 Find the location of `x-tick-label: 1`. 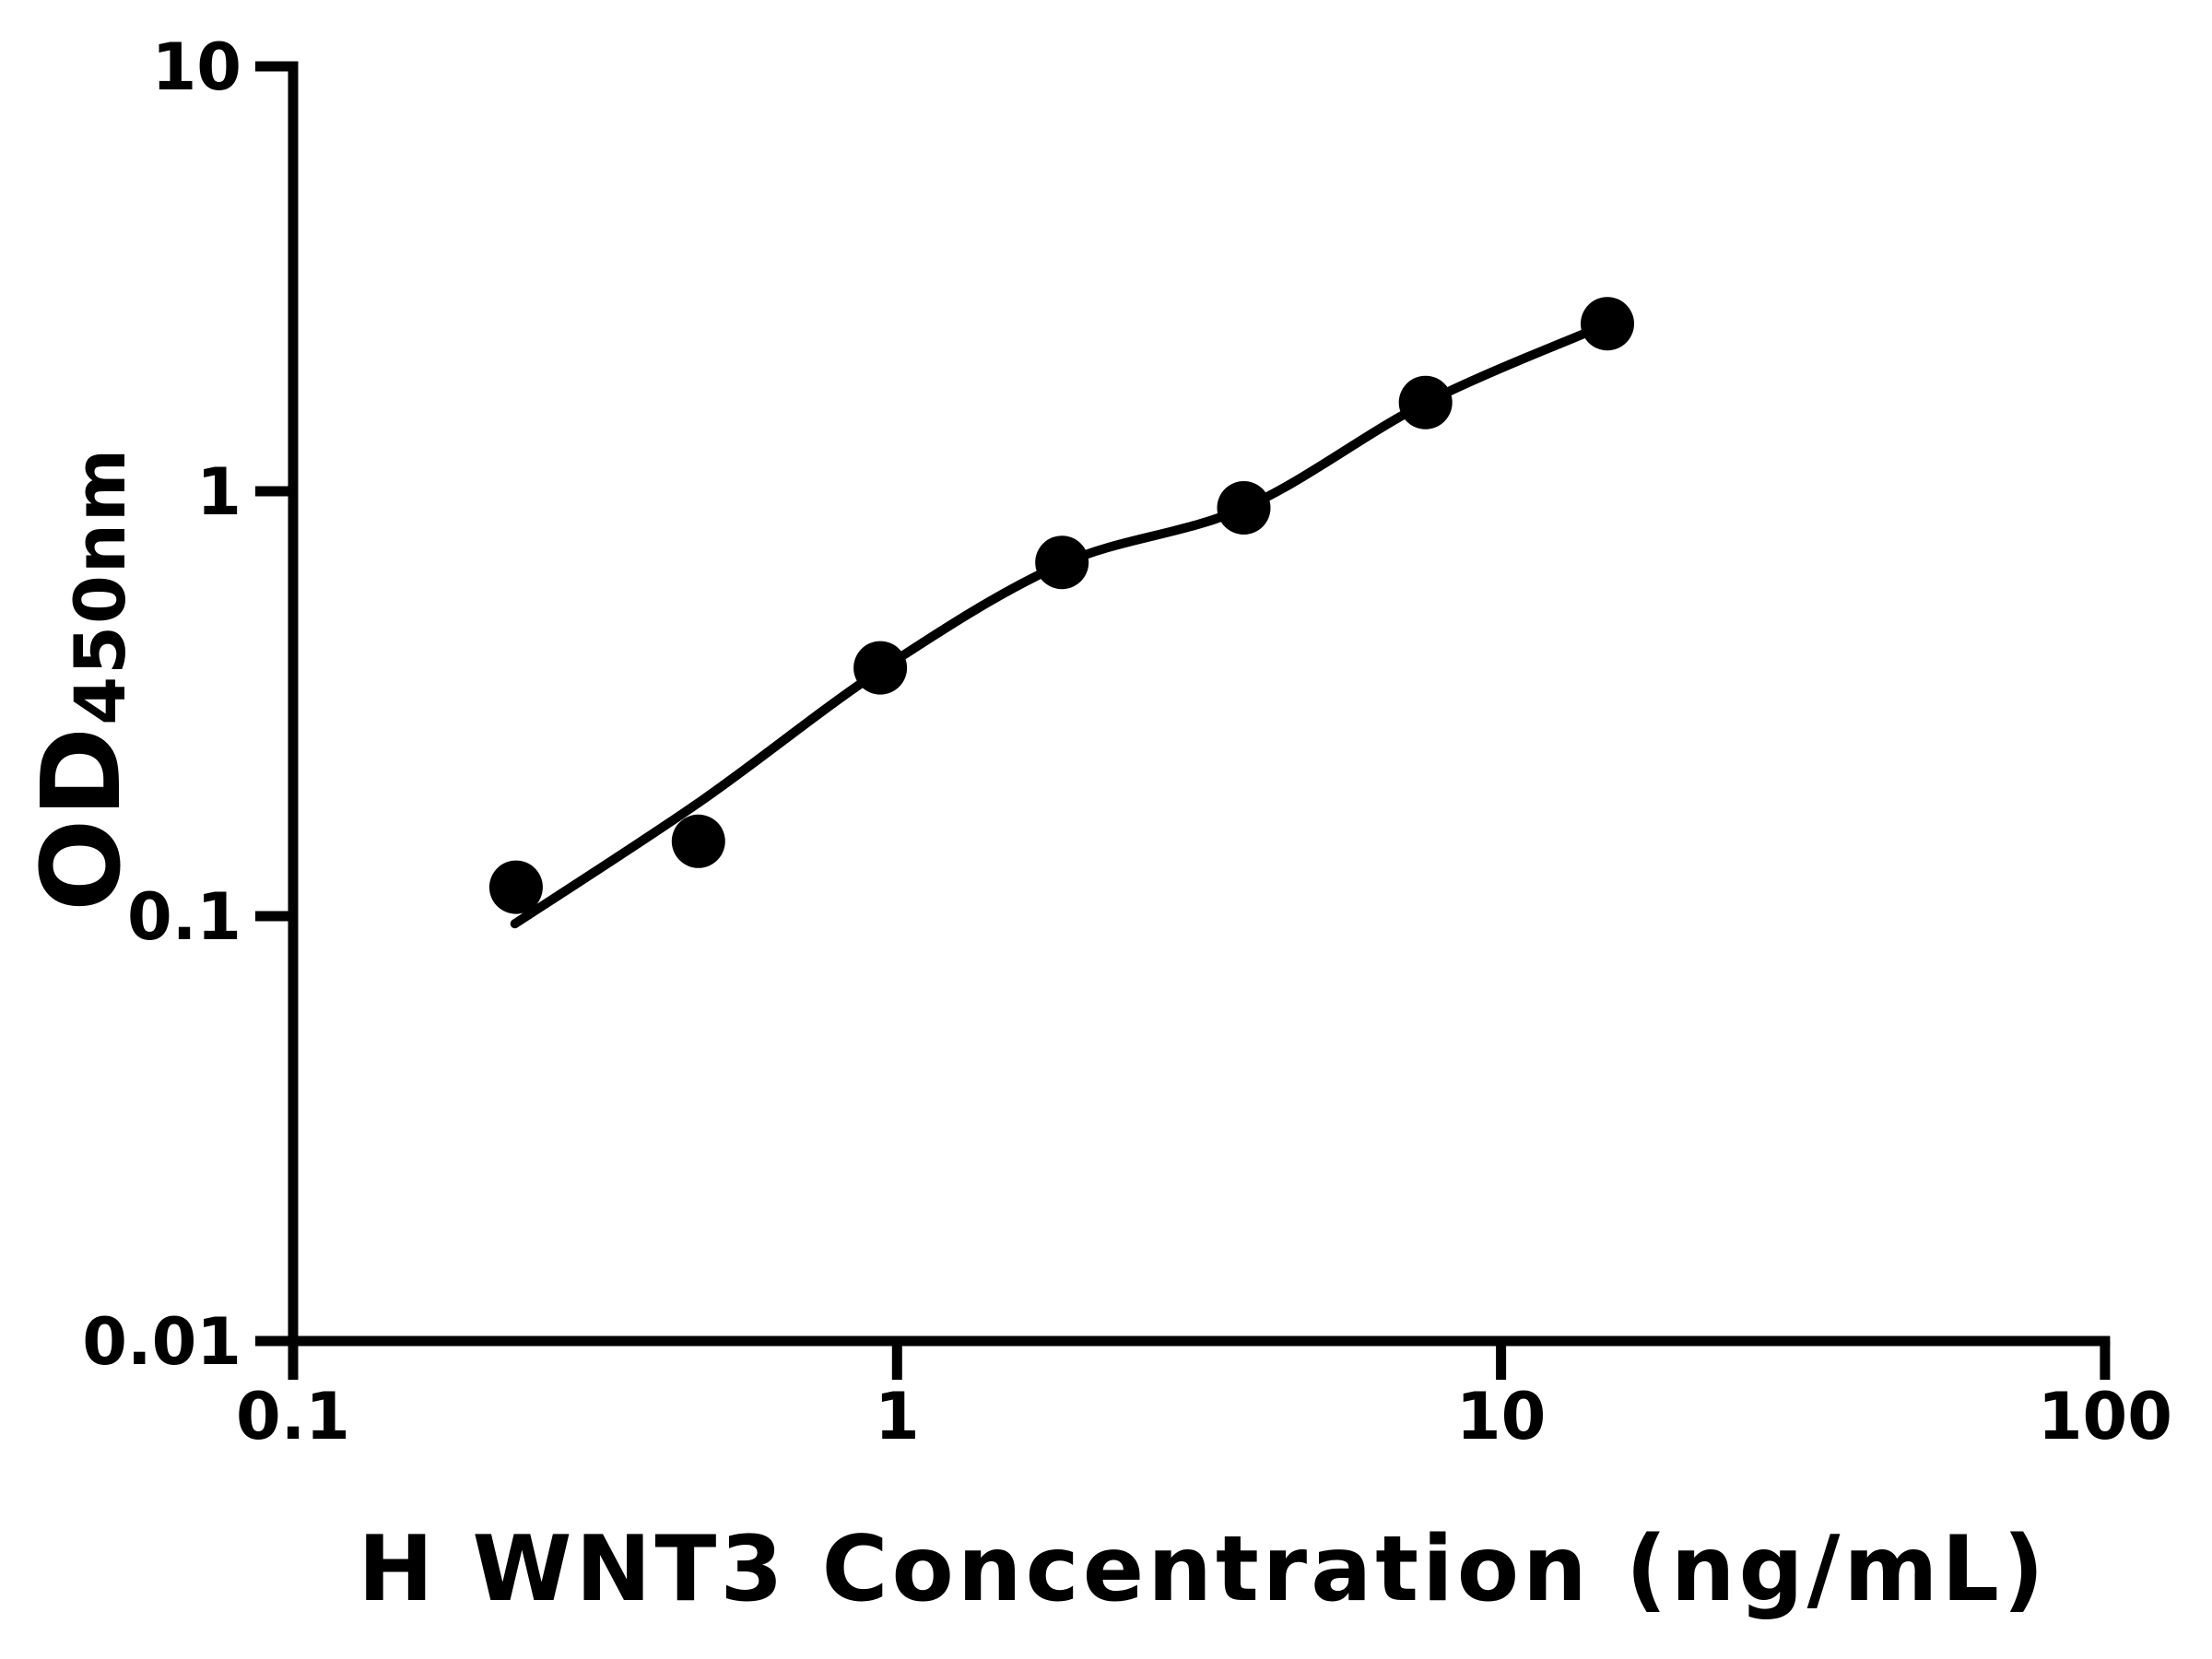

x-tick-label: 1 is located at coordinates (897, 1416).